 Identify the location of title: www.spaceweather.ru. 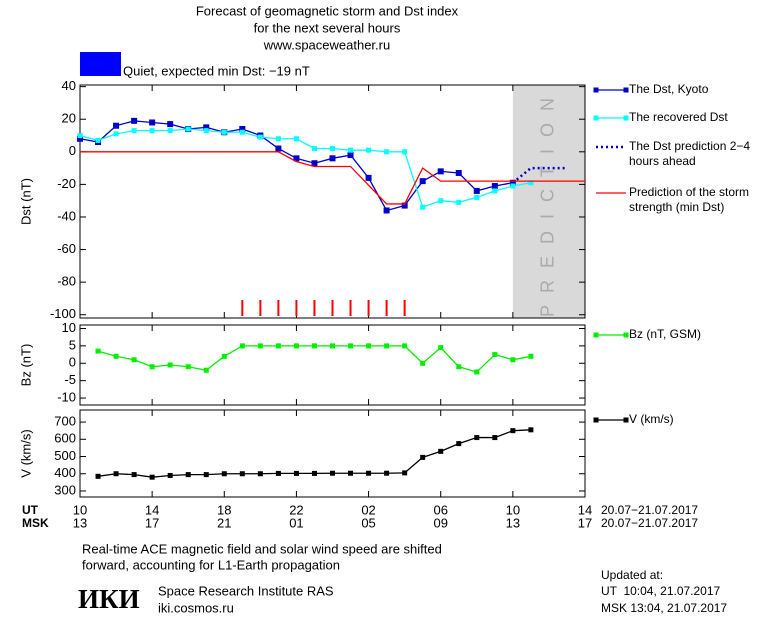
(326, 44).